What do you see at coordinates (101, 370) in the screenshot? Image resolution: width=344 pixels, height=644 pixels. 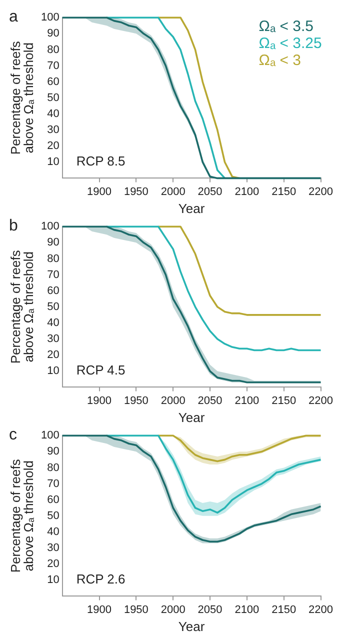 I see `annotation: RCP 4.5` at bounding box center [101, 370].